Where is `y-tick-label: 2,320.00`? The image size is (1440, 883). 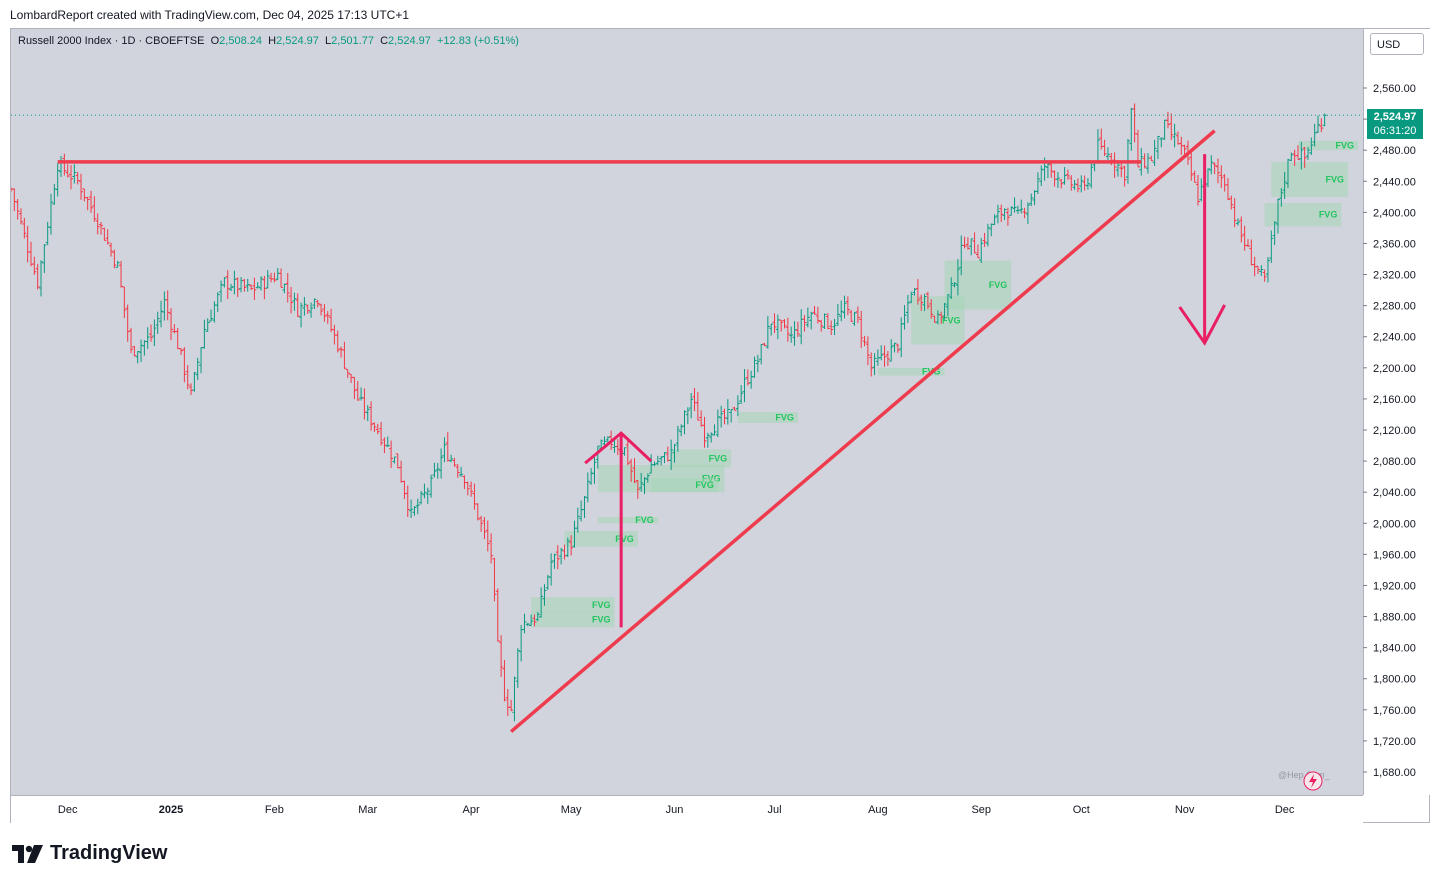
y-tick-label: 2,320.00 is located at coordinates (1394, 276).